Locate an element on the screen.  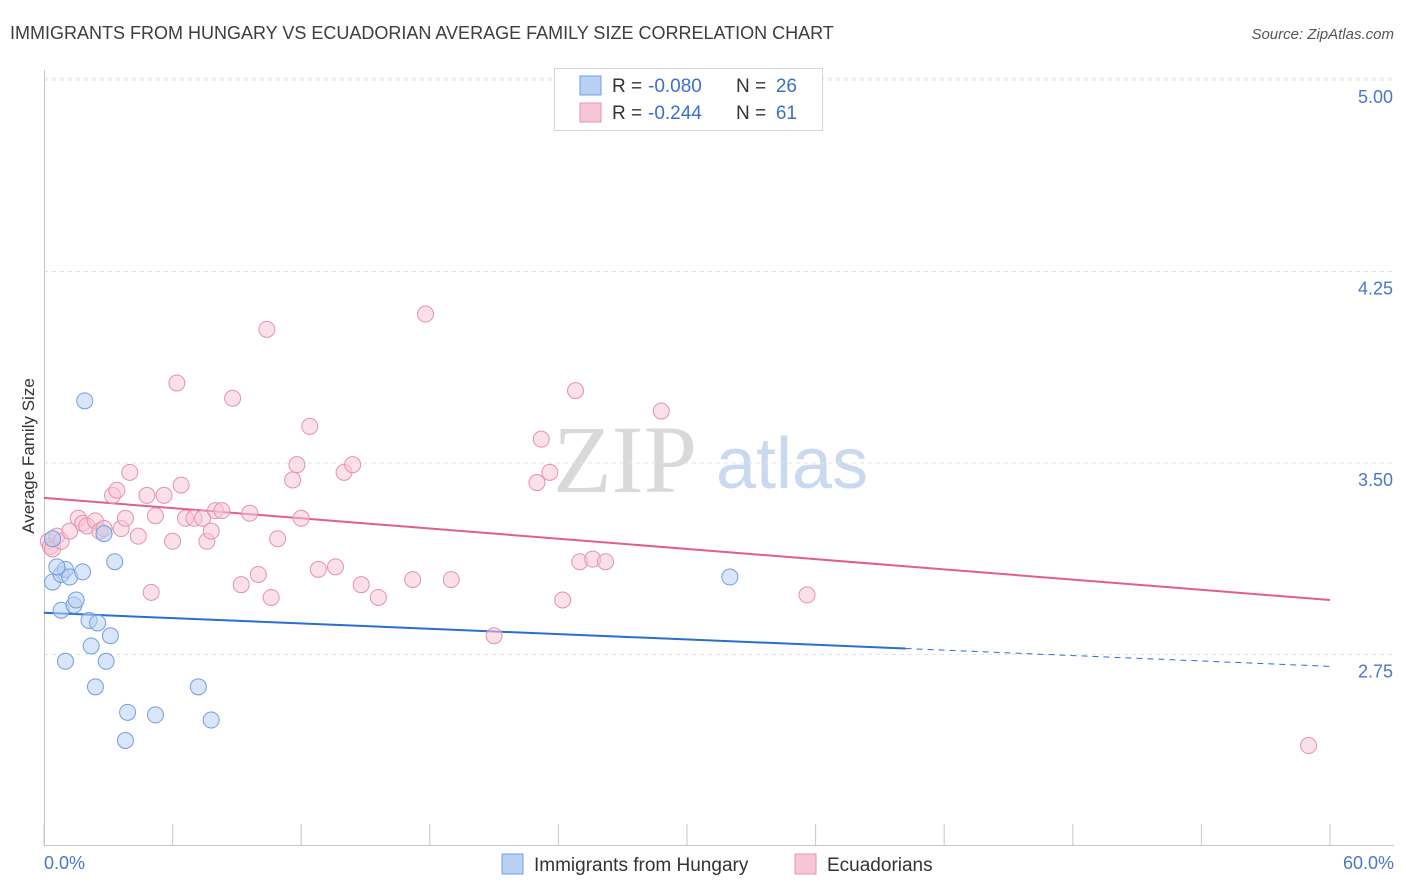
y-tick-label: 4.25 is located at coordinates (1375, 289).